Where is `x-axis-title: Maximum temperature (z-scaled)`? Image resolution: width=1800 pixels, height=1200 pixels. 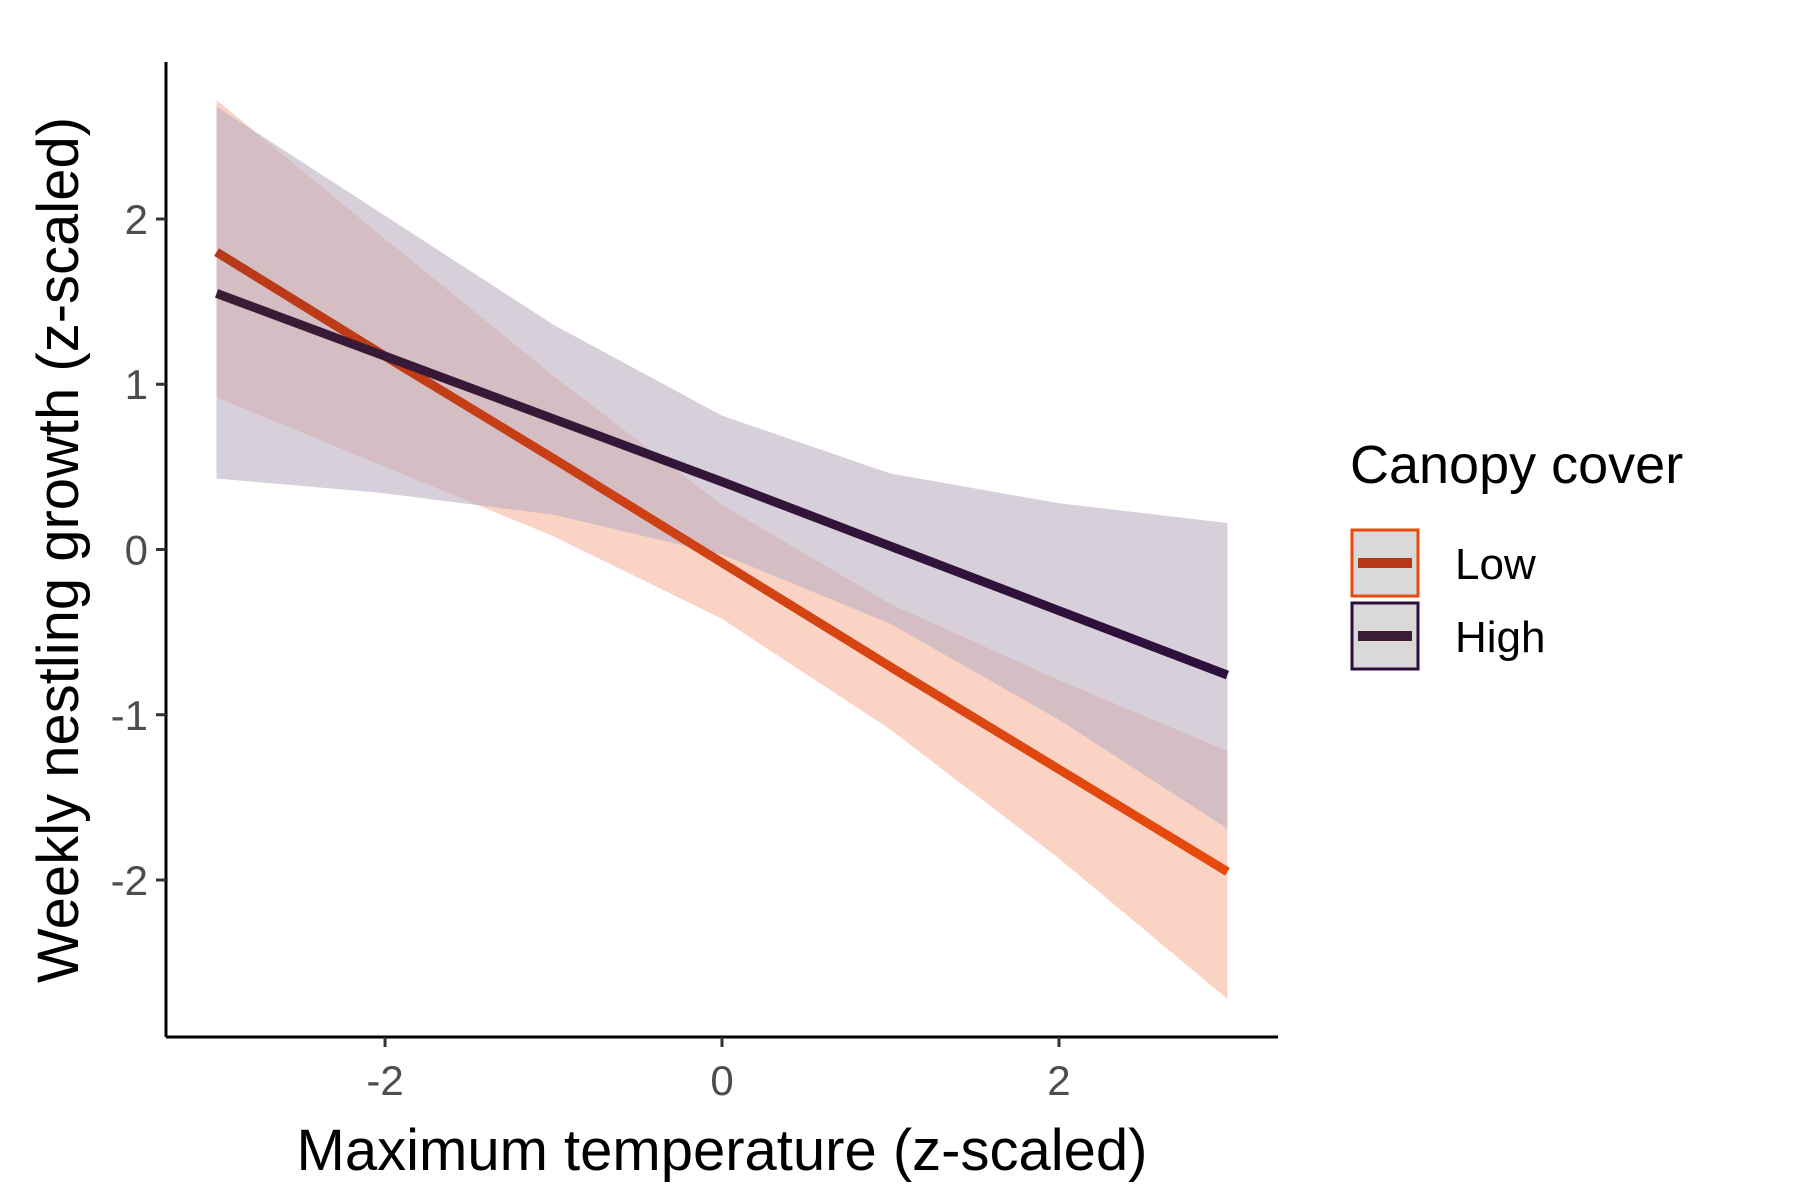 x-axis-title: Maximum temperature (z-scaled) is located at coordinates (722, 1150).